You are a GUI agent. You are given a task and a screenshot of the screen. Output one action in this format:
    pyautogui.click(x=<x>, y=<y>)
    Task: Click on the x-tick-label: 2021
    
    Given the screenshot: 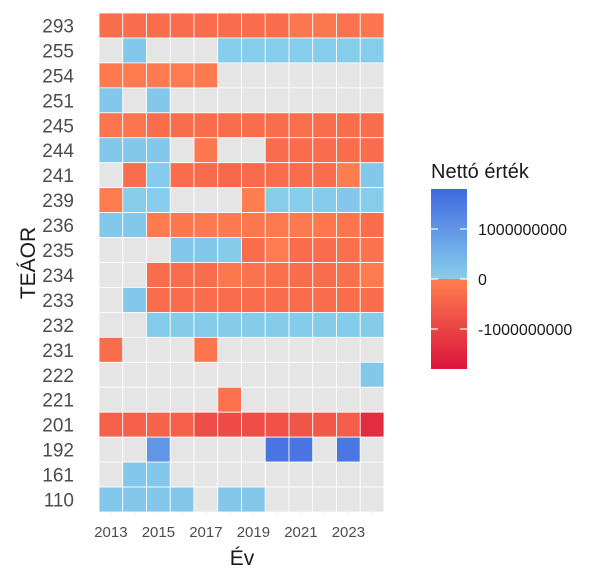 What is the action you would take?
    pyautogui.click(x=300, y=532)
    